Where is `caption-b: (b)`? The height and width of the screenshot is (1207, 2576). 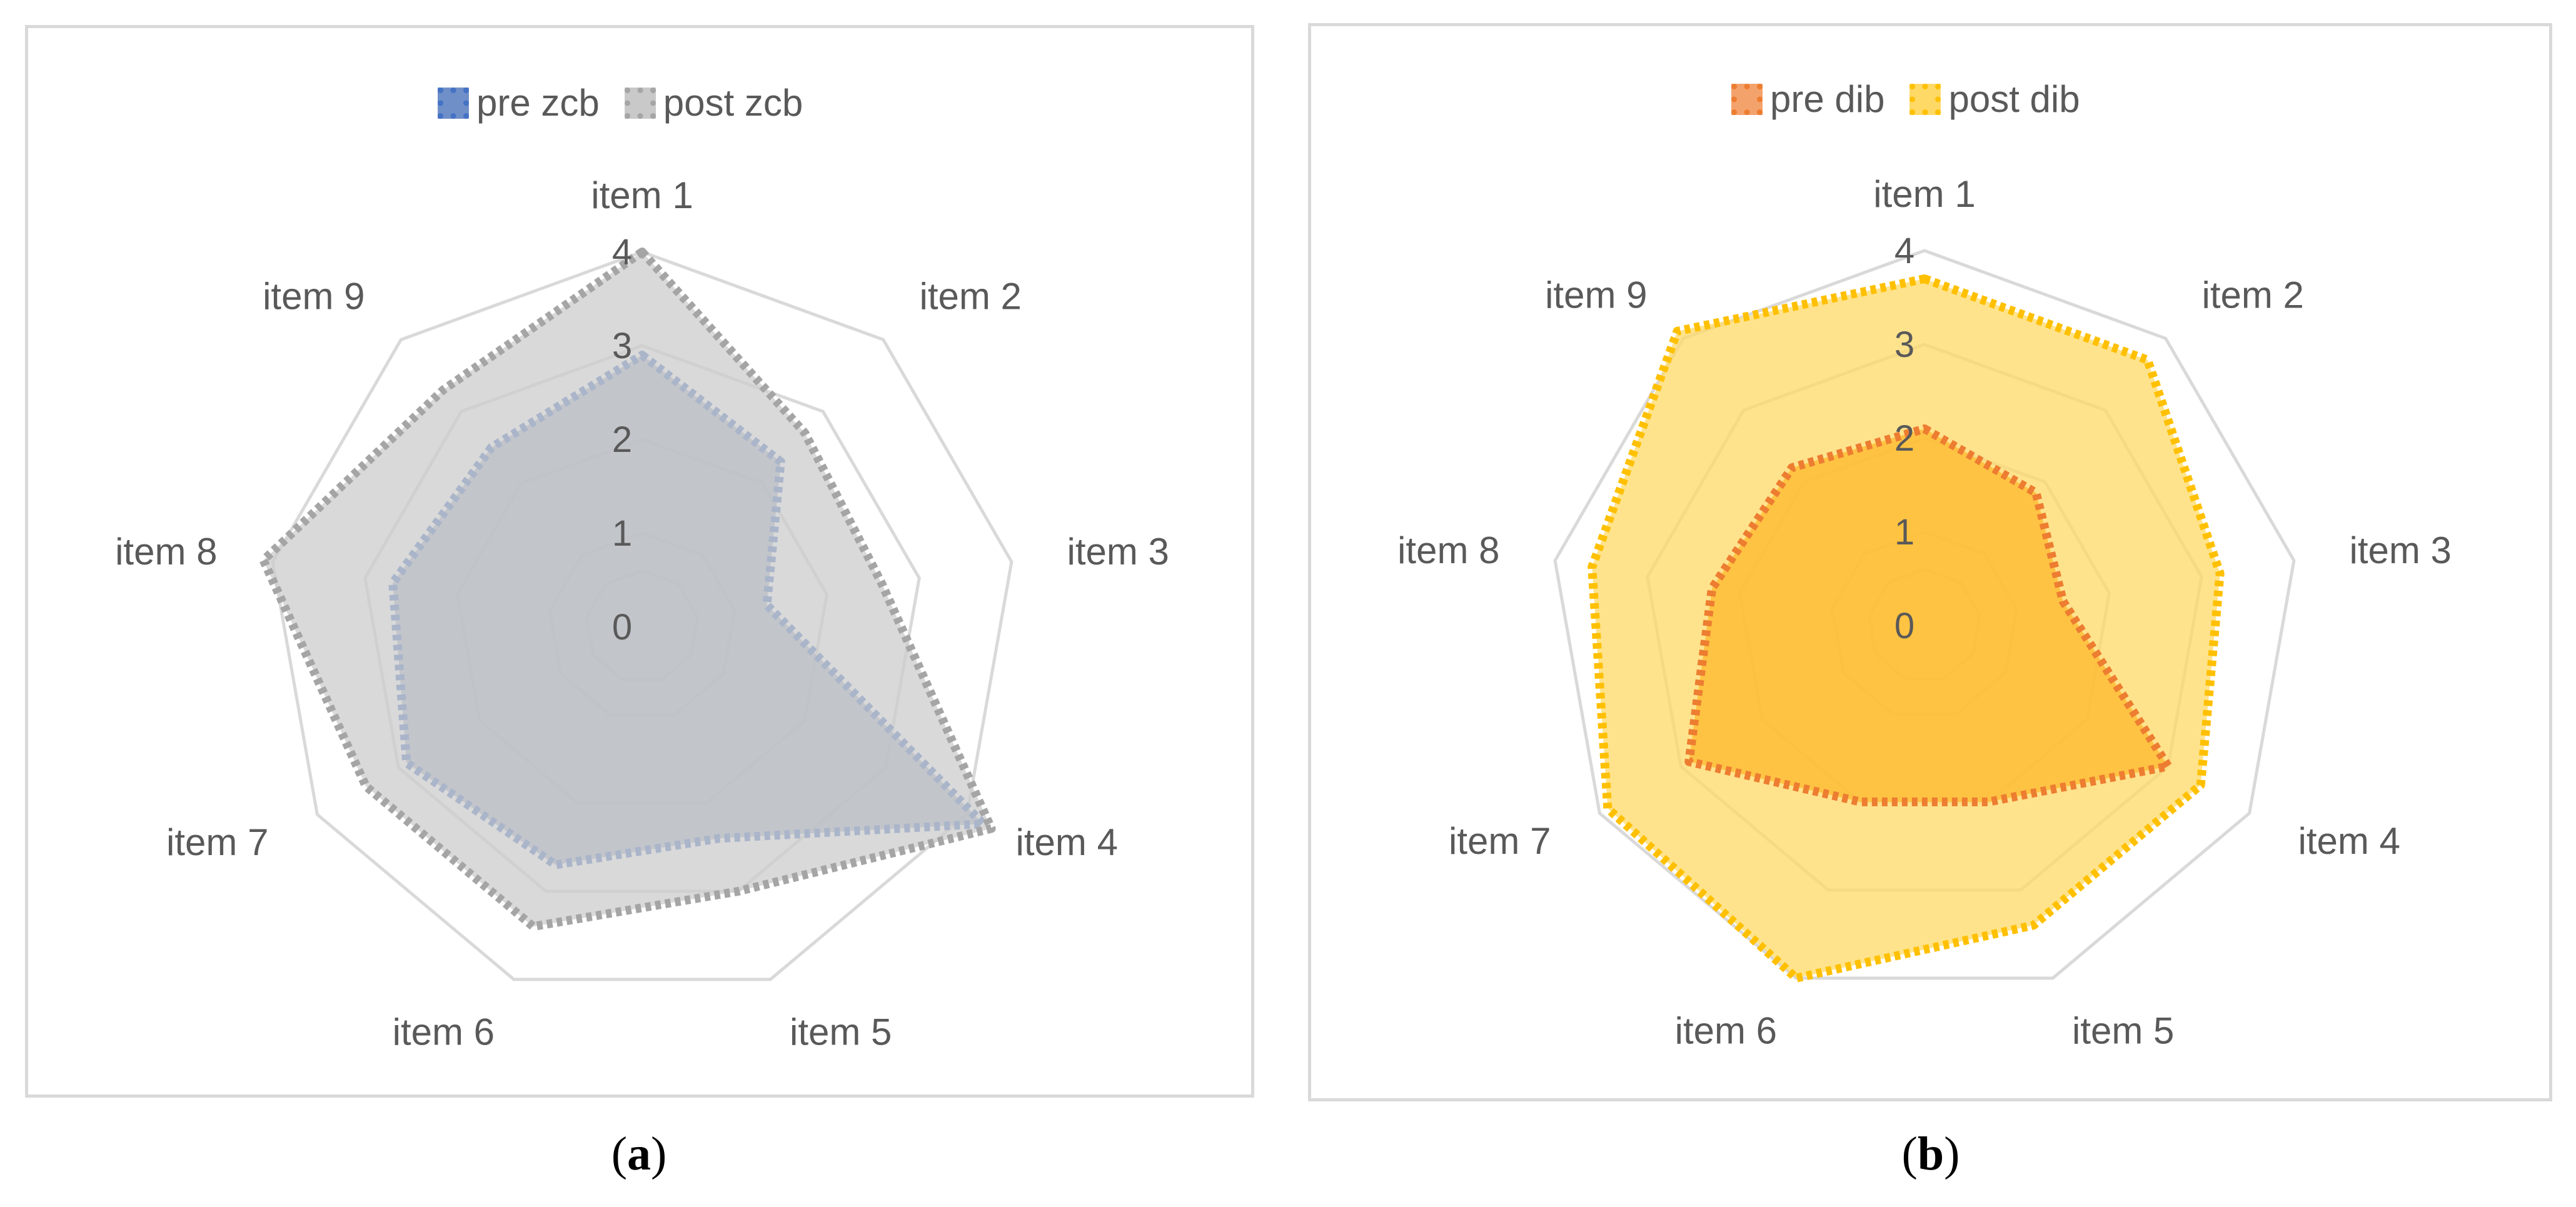 caption-b: (b) is located at coordinates (1930, 1154).